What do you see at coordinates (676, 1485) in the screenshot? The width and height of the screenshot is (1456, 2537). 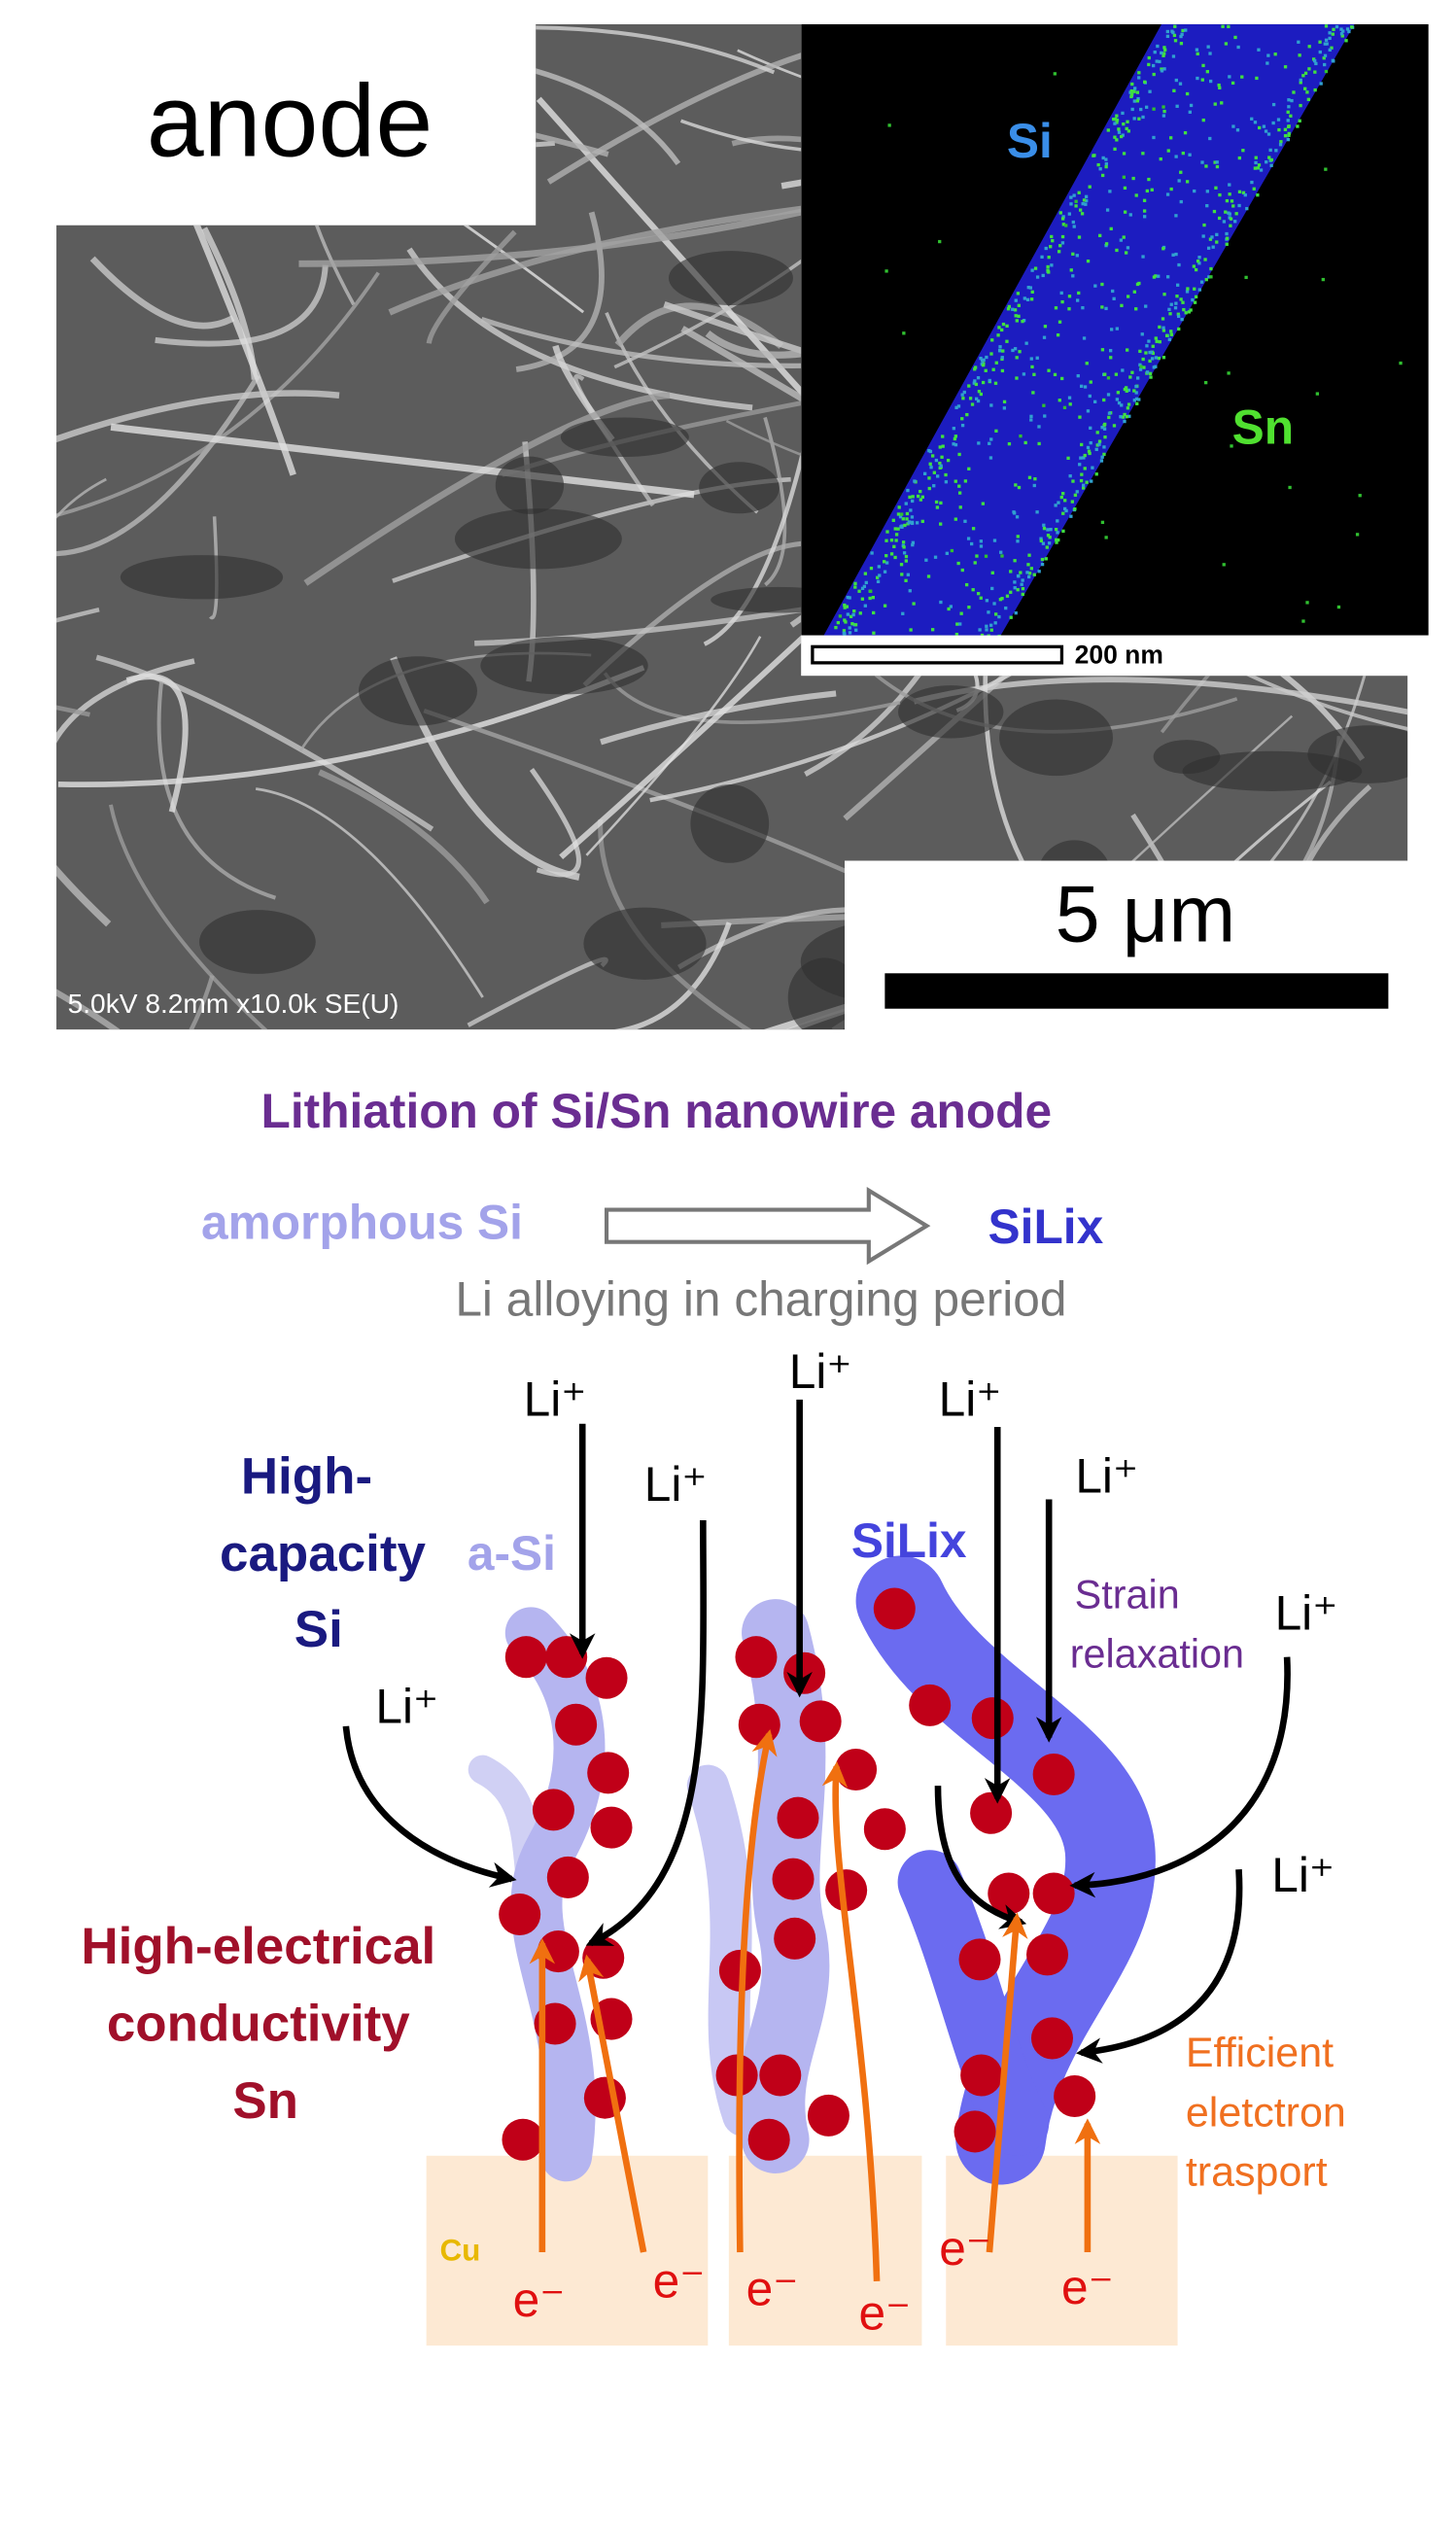 I see `li-label: Li⁺` at bounding box center [676, 1485].